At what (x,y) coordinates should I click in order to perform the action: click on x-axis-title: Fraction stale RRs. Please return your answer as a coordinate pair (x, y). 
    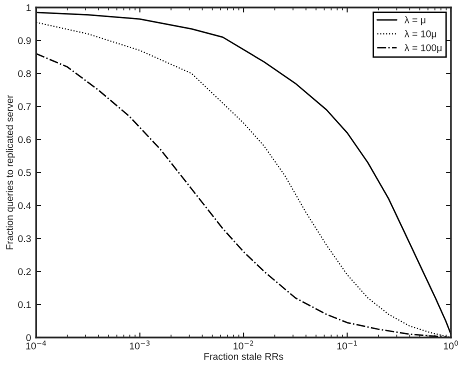
    Looking at the image, I should click on (244, 356).